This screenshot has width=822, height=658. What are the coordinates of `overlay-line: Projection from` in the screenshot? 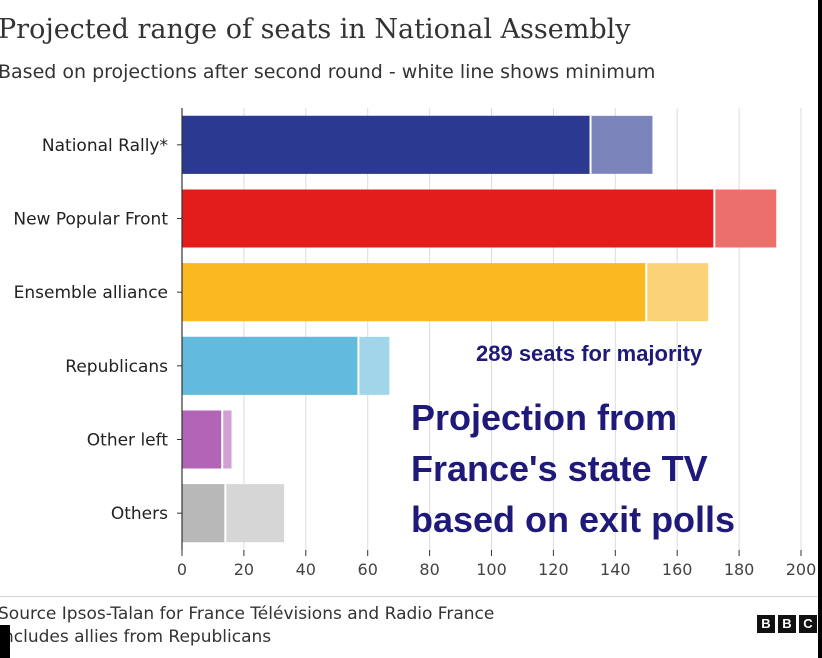 It's located at (544, 417).